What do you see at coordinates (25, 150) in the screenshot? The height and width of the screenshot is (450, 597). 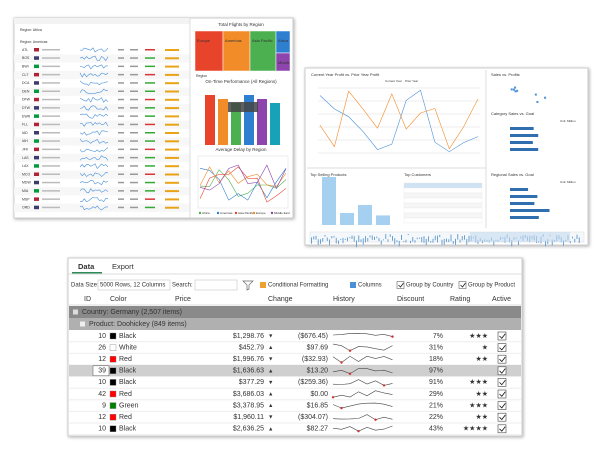 I see `airport-code: JFK` at bounding box center [25, 150].